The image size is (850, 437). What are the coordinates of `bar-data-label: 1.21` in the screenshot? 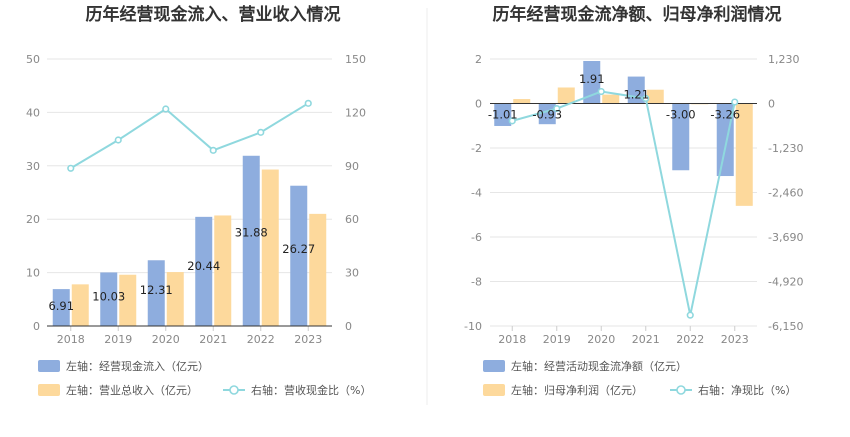 It's located at (636, 95).